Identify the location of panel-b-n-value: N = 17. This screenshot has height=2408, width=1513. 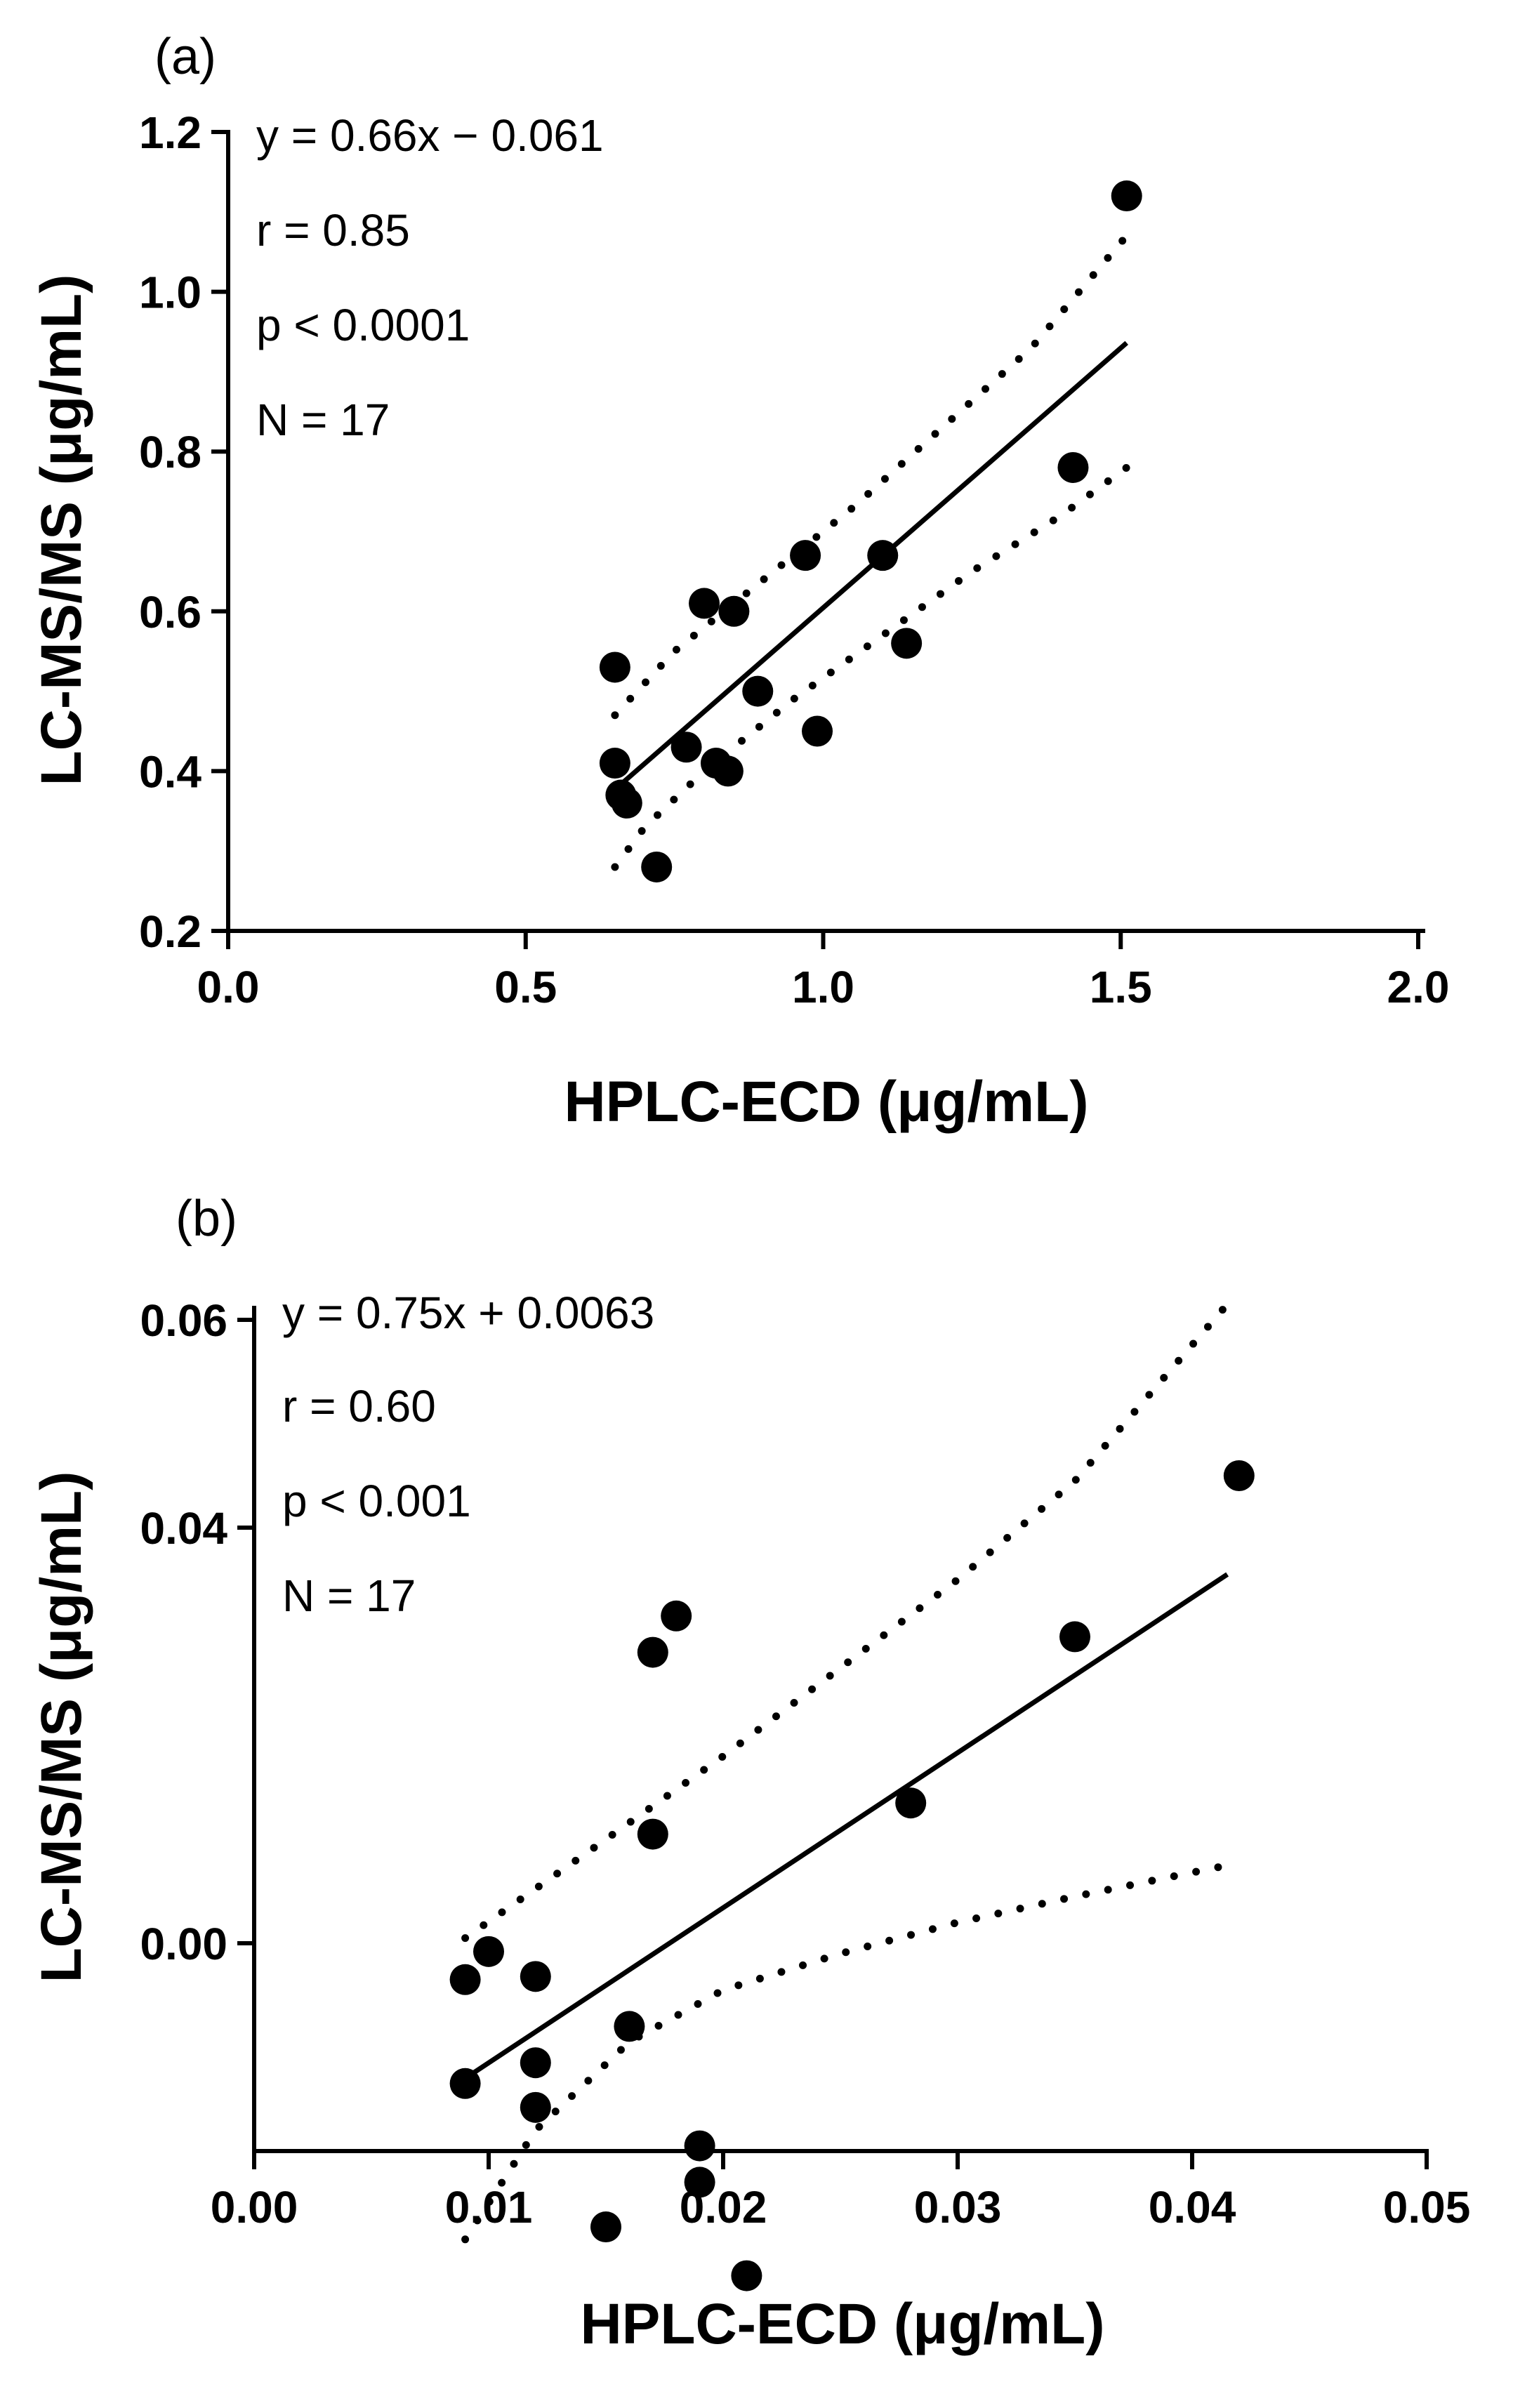
(349, 1595).